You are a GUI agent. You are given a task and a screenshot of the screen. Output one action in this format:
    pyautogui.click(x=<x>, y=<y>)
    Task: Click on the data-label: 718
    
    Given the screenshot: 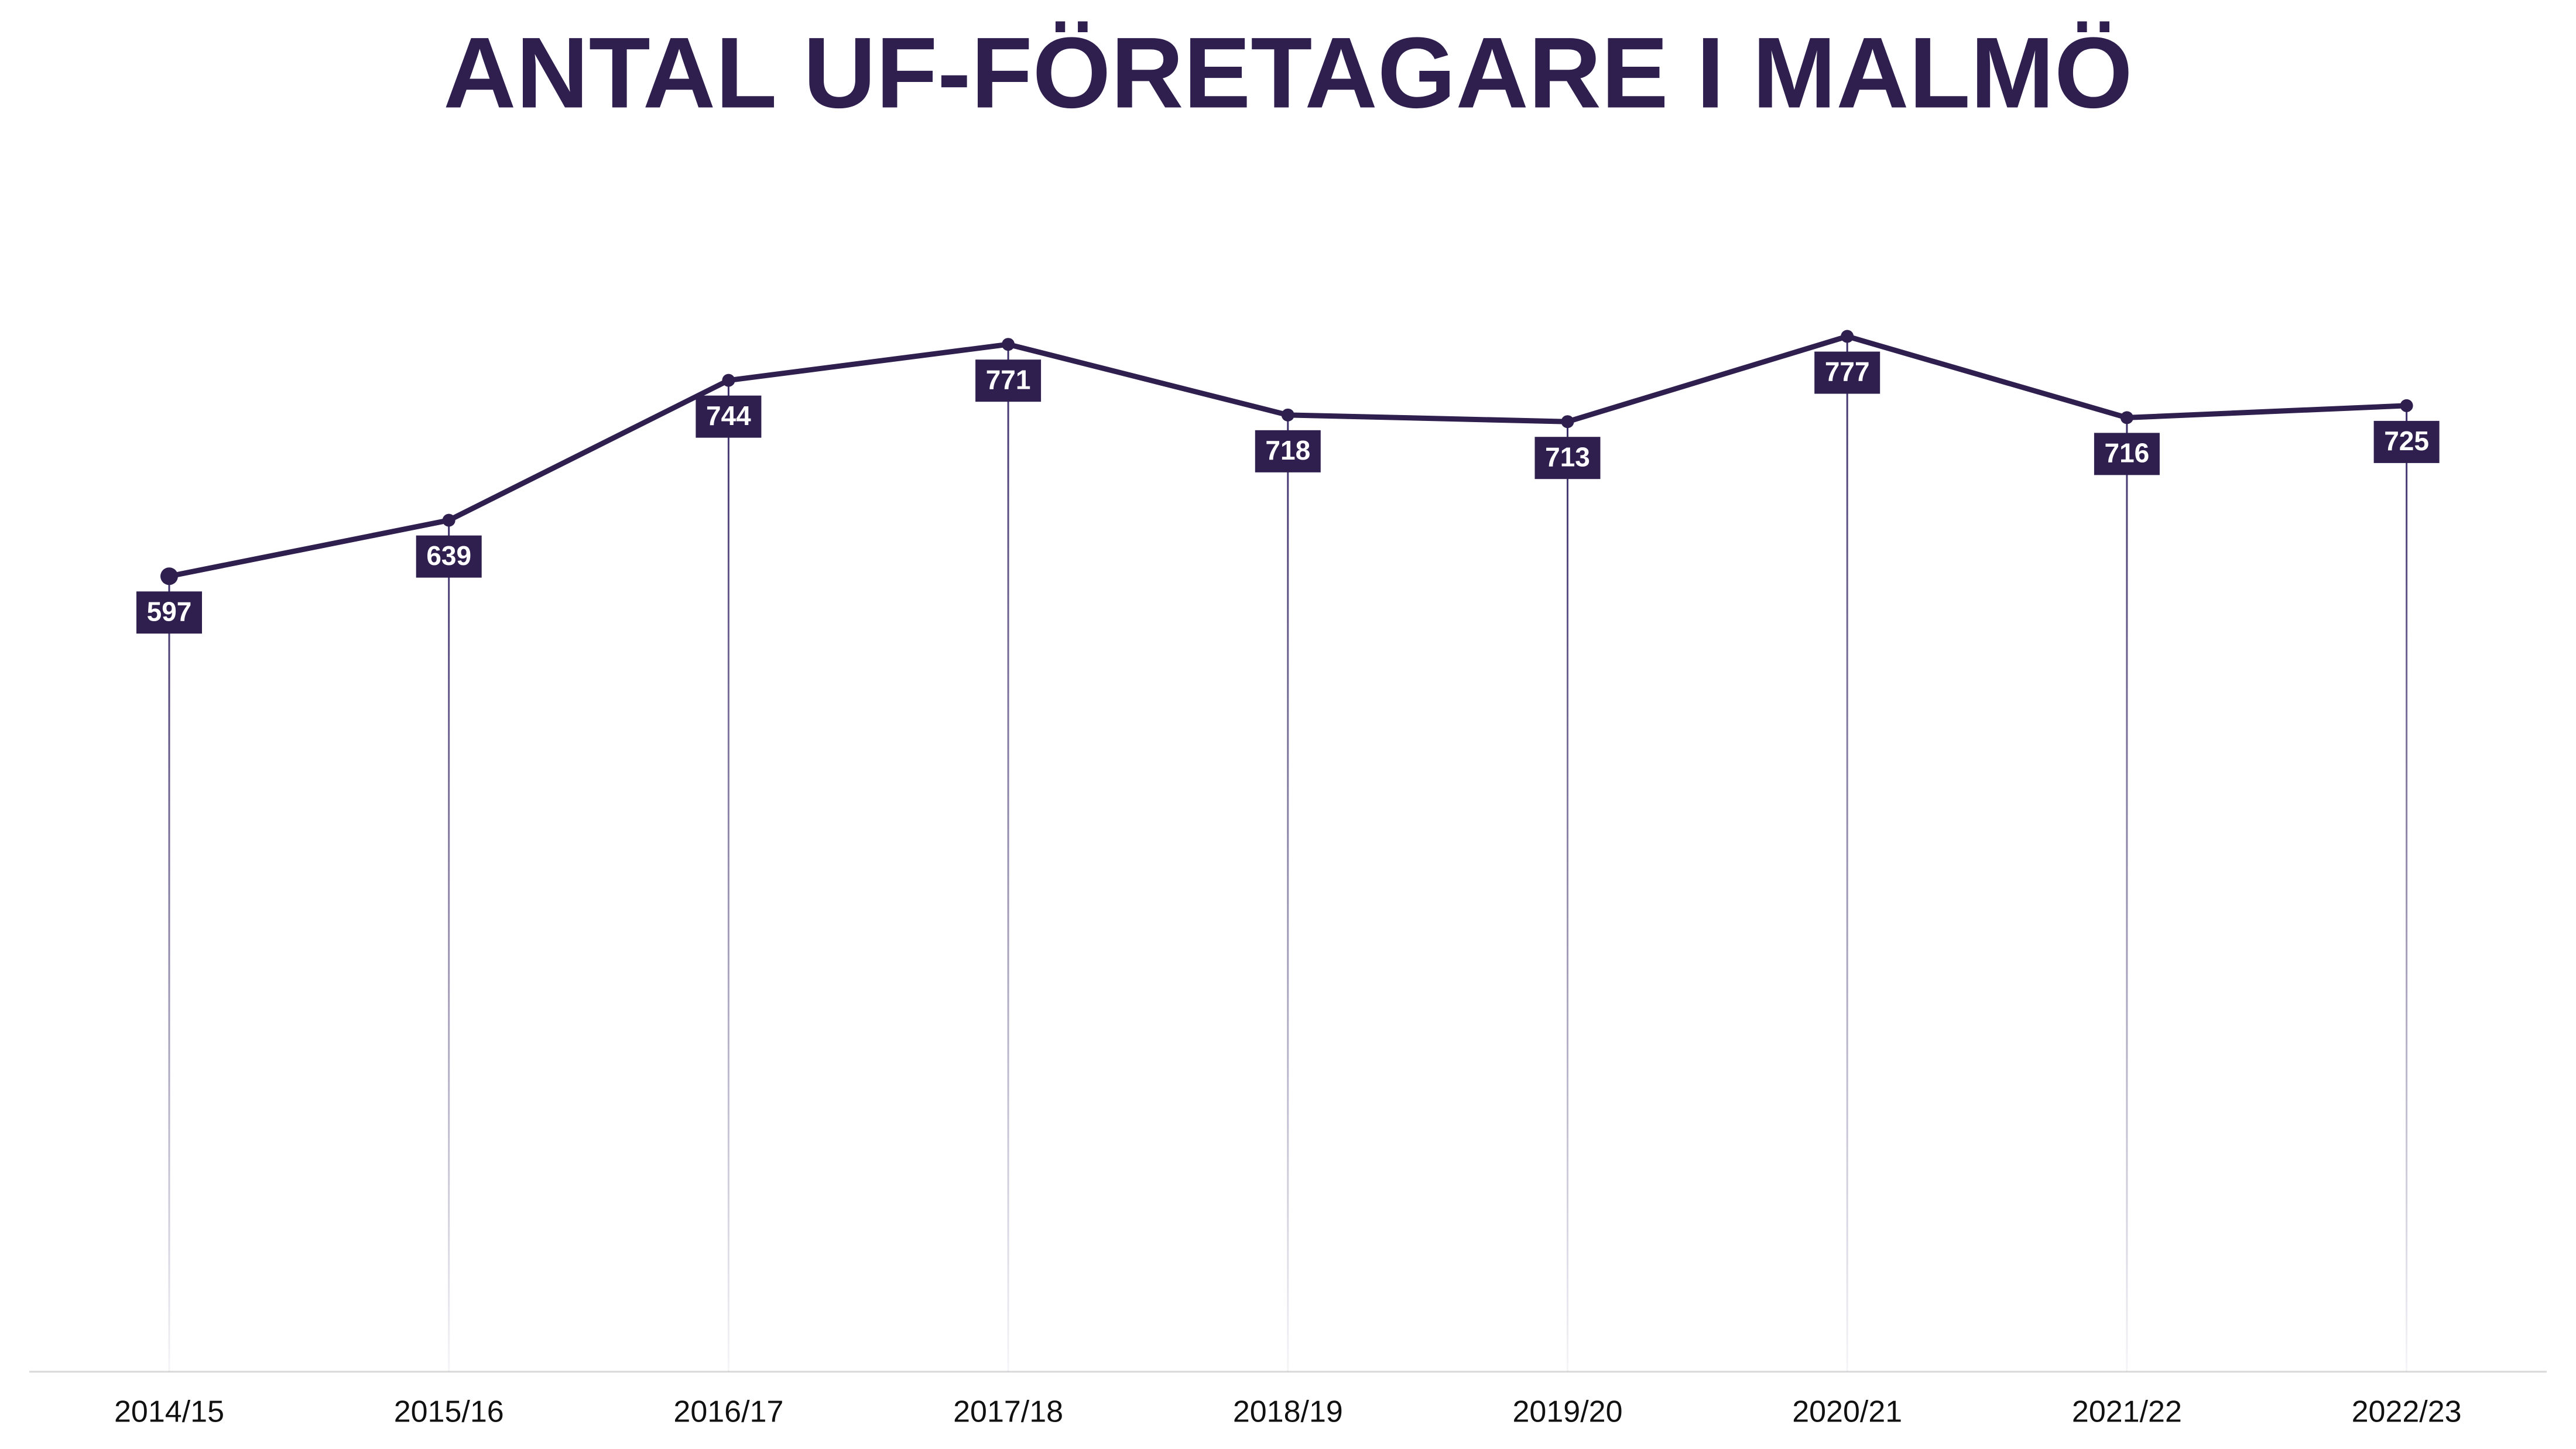 What is the action you would take?
    pyautogui.click(x=1287, y=450)
    